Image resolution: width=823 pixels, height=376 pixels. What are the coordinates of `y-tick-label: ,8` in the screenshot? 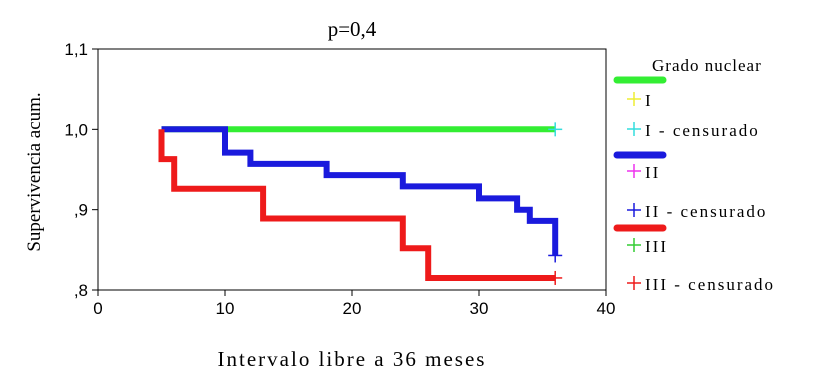 It's located at (81, 290).